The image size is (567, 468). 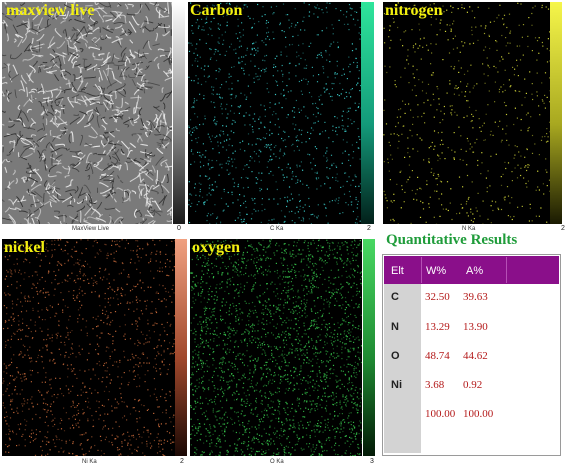 What do you see at coordinates (88, 347) in the screenshot?
I see `nickel-map` at bounding box center [88, 347].